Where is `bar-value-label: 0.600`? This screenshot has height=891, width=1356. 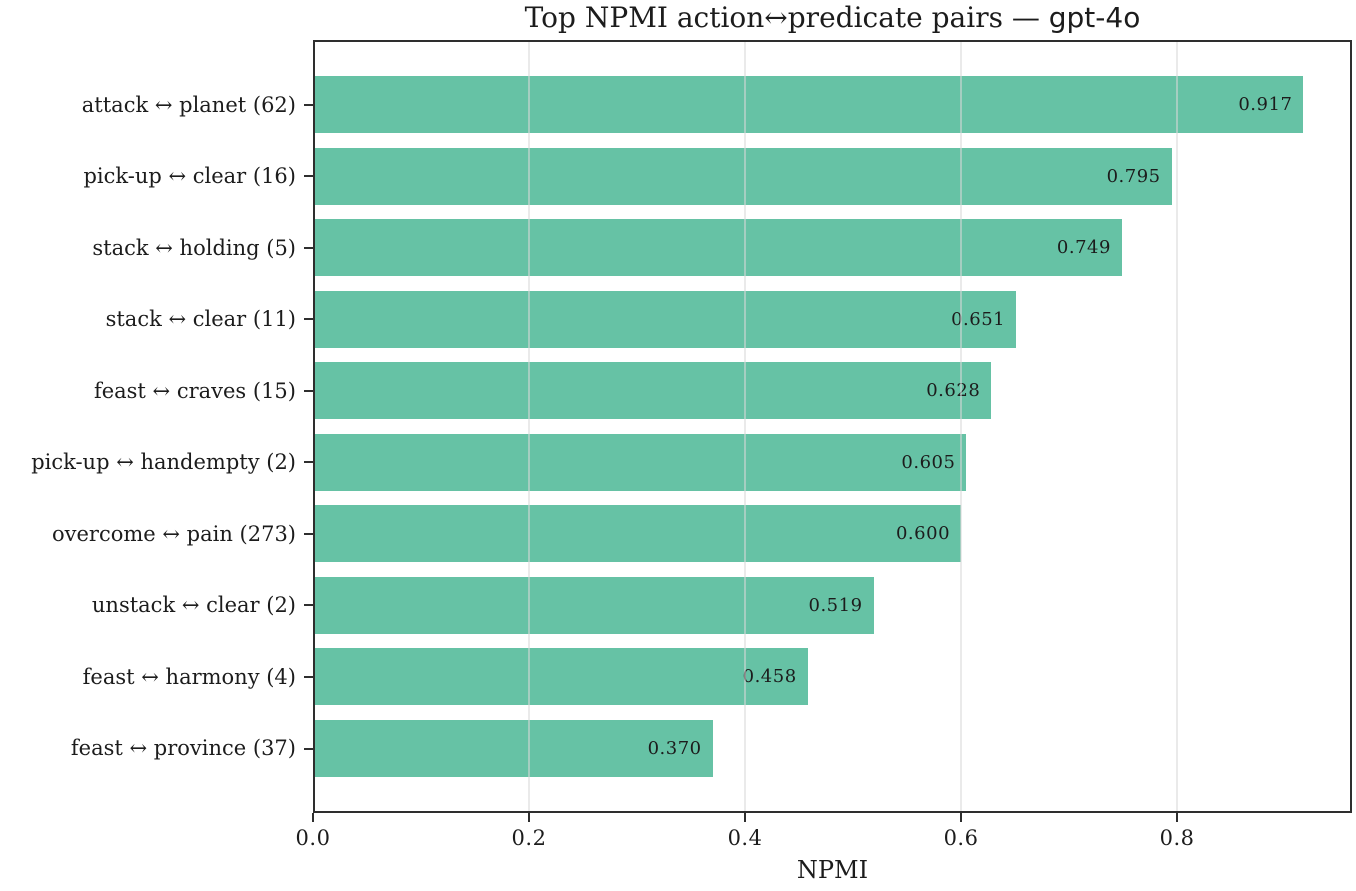
bar-value-label: 0.600 is located at coordinates (923, 534).